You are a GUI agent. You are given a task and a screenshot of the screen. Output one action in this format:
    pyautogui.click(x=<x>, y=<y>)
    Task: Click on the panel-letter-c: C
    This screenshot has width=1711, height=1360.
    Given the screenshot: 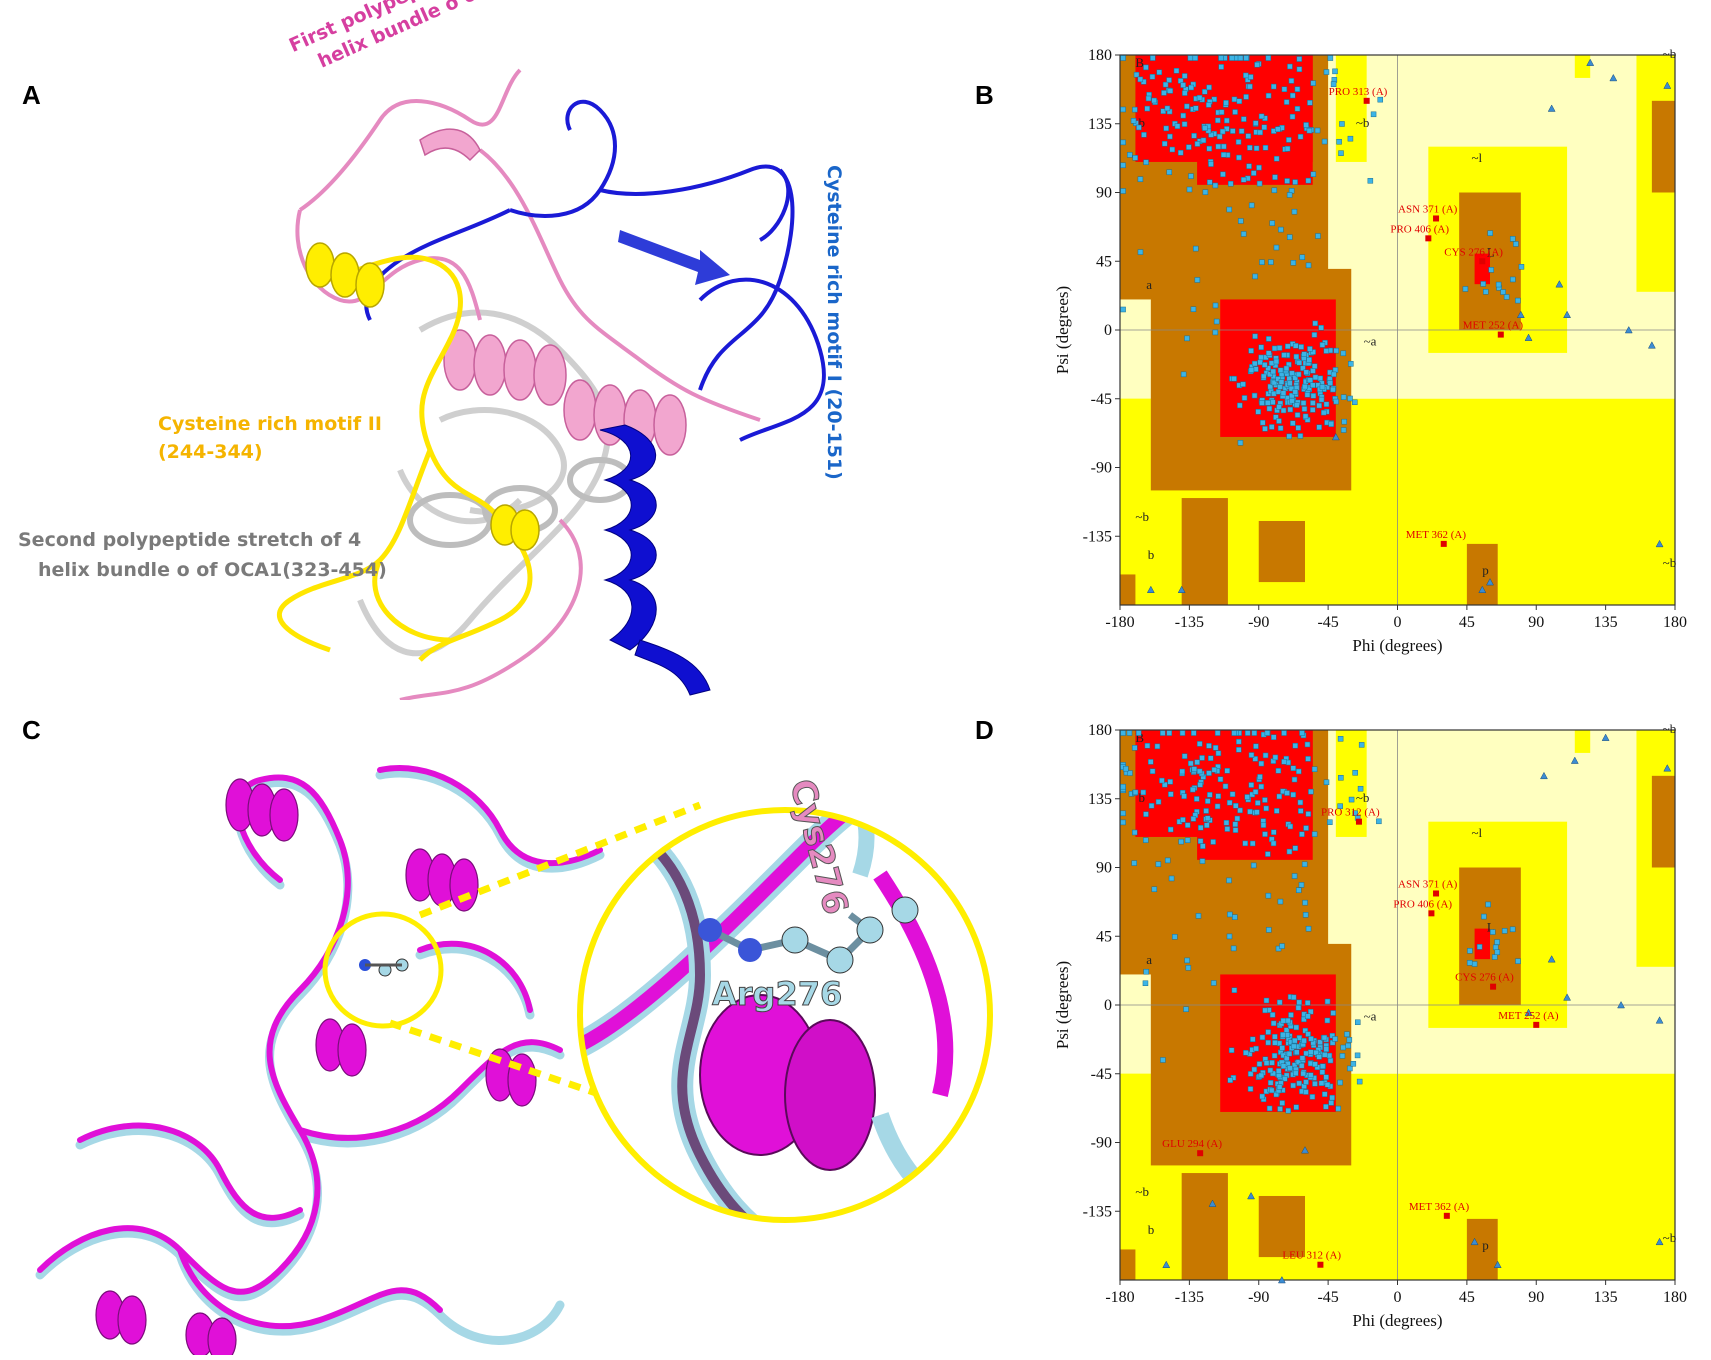 What is the action you would take?
    pyautogui.click(x=31, y=730)
    